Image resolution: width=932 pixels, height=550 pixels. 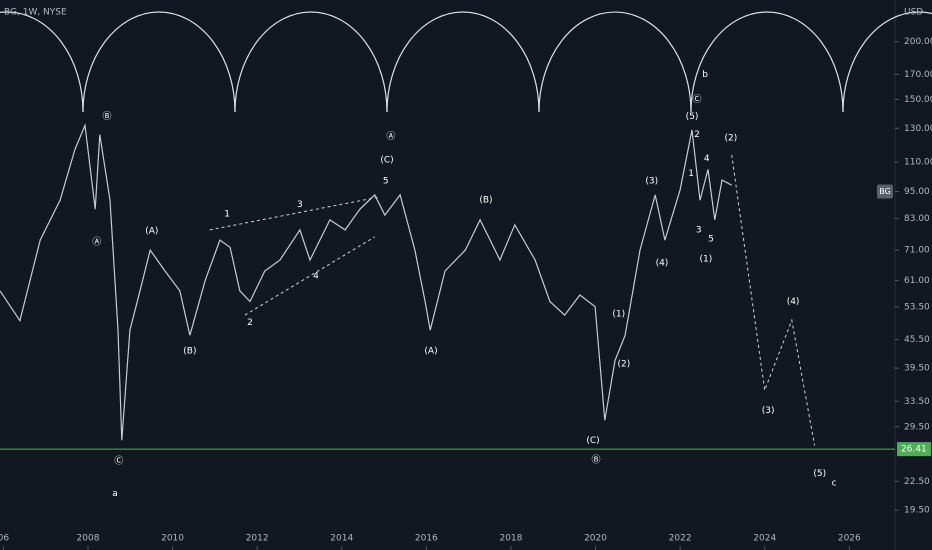 I want to click on y-tick-label: 170.00, so click(x=918, y=75).